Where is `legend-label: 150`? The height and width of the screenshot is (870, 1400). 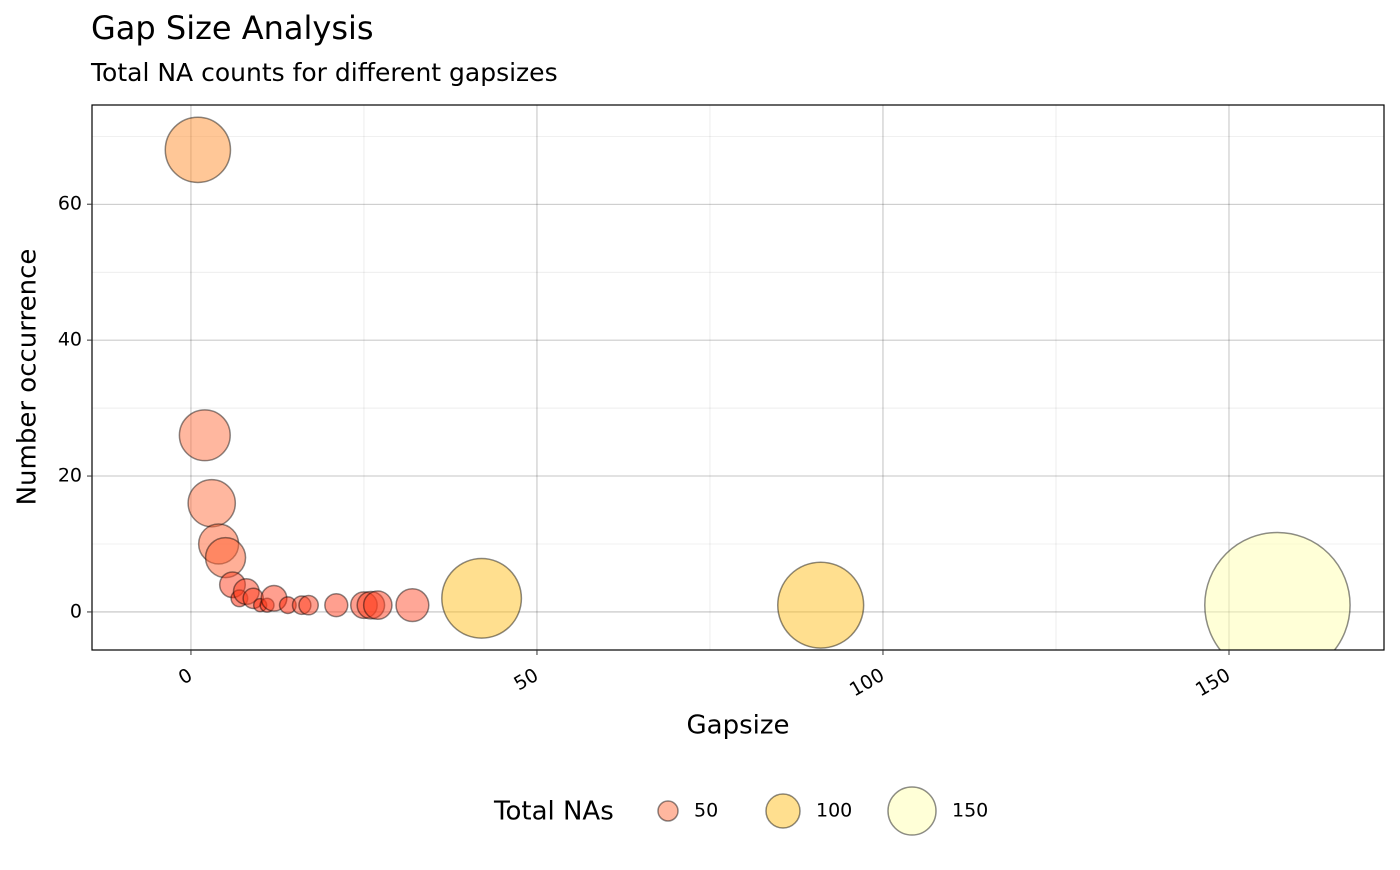 legend-label: 150 is located at coordinates (970, 811).